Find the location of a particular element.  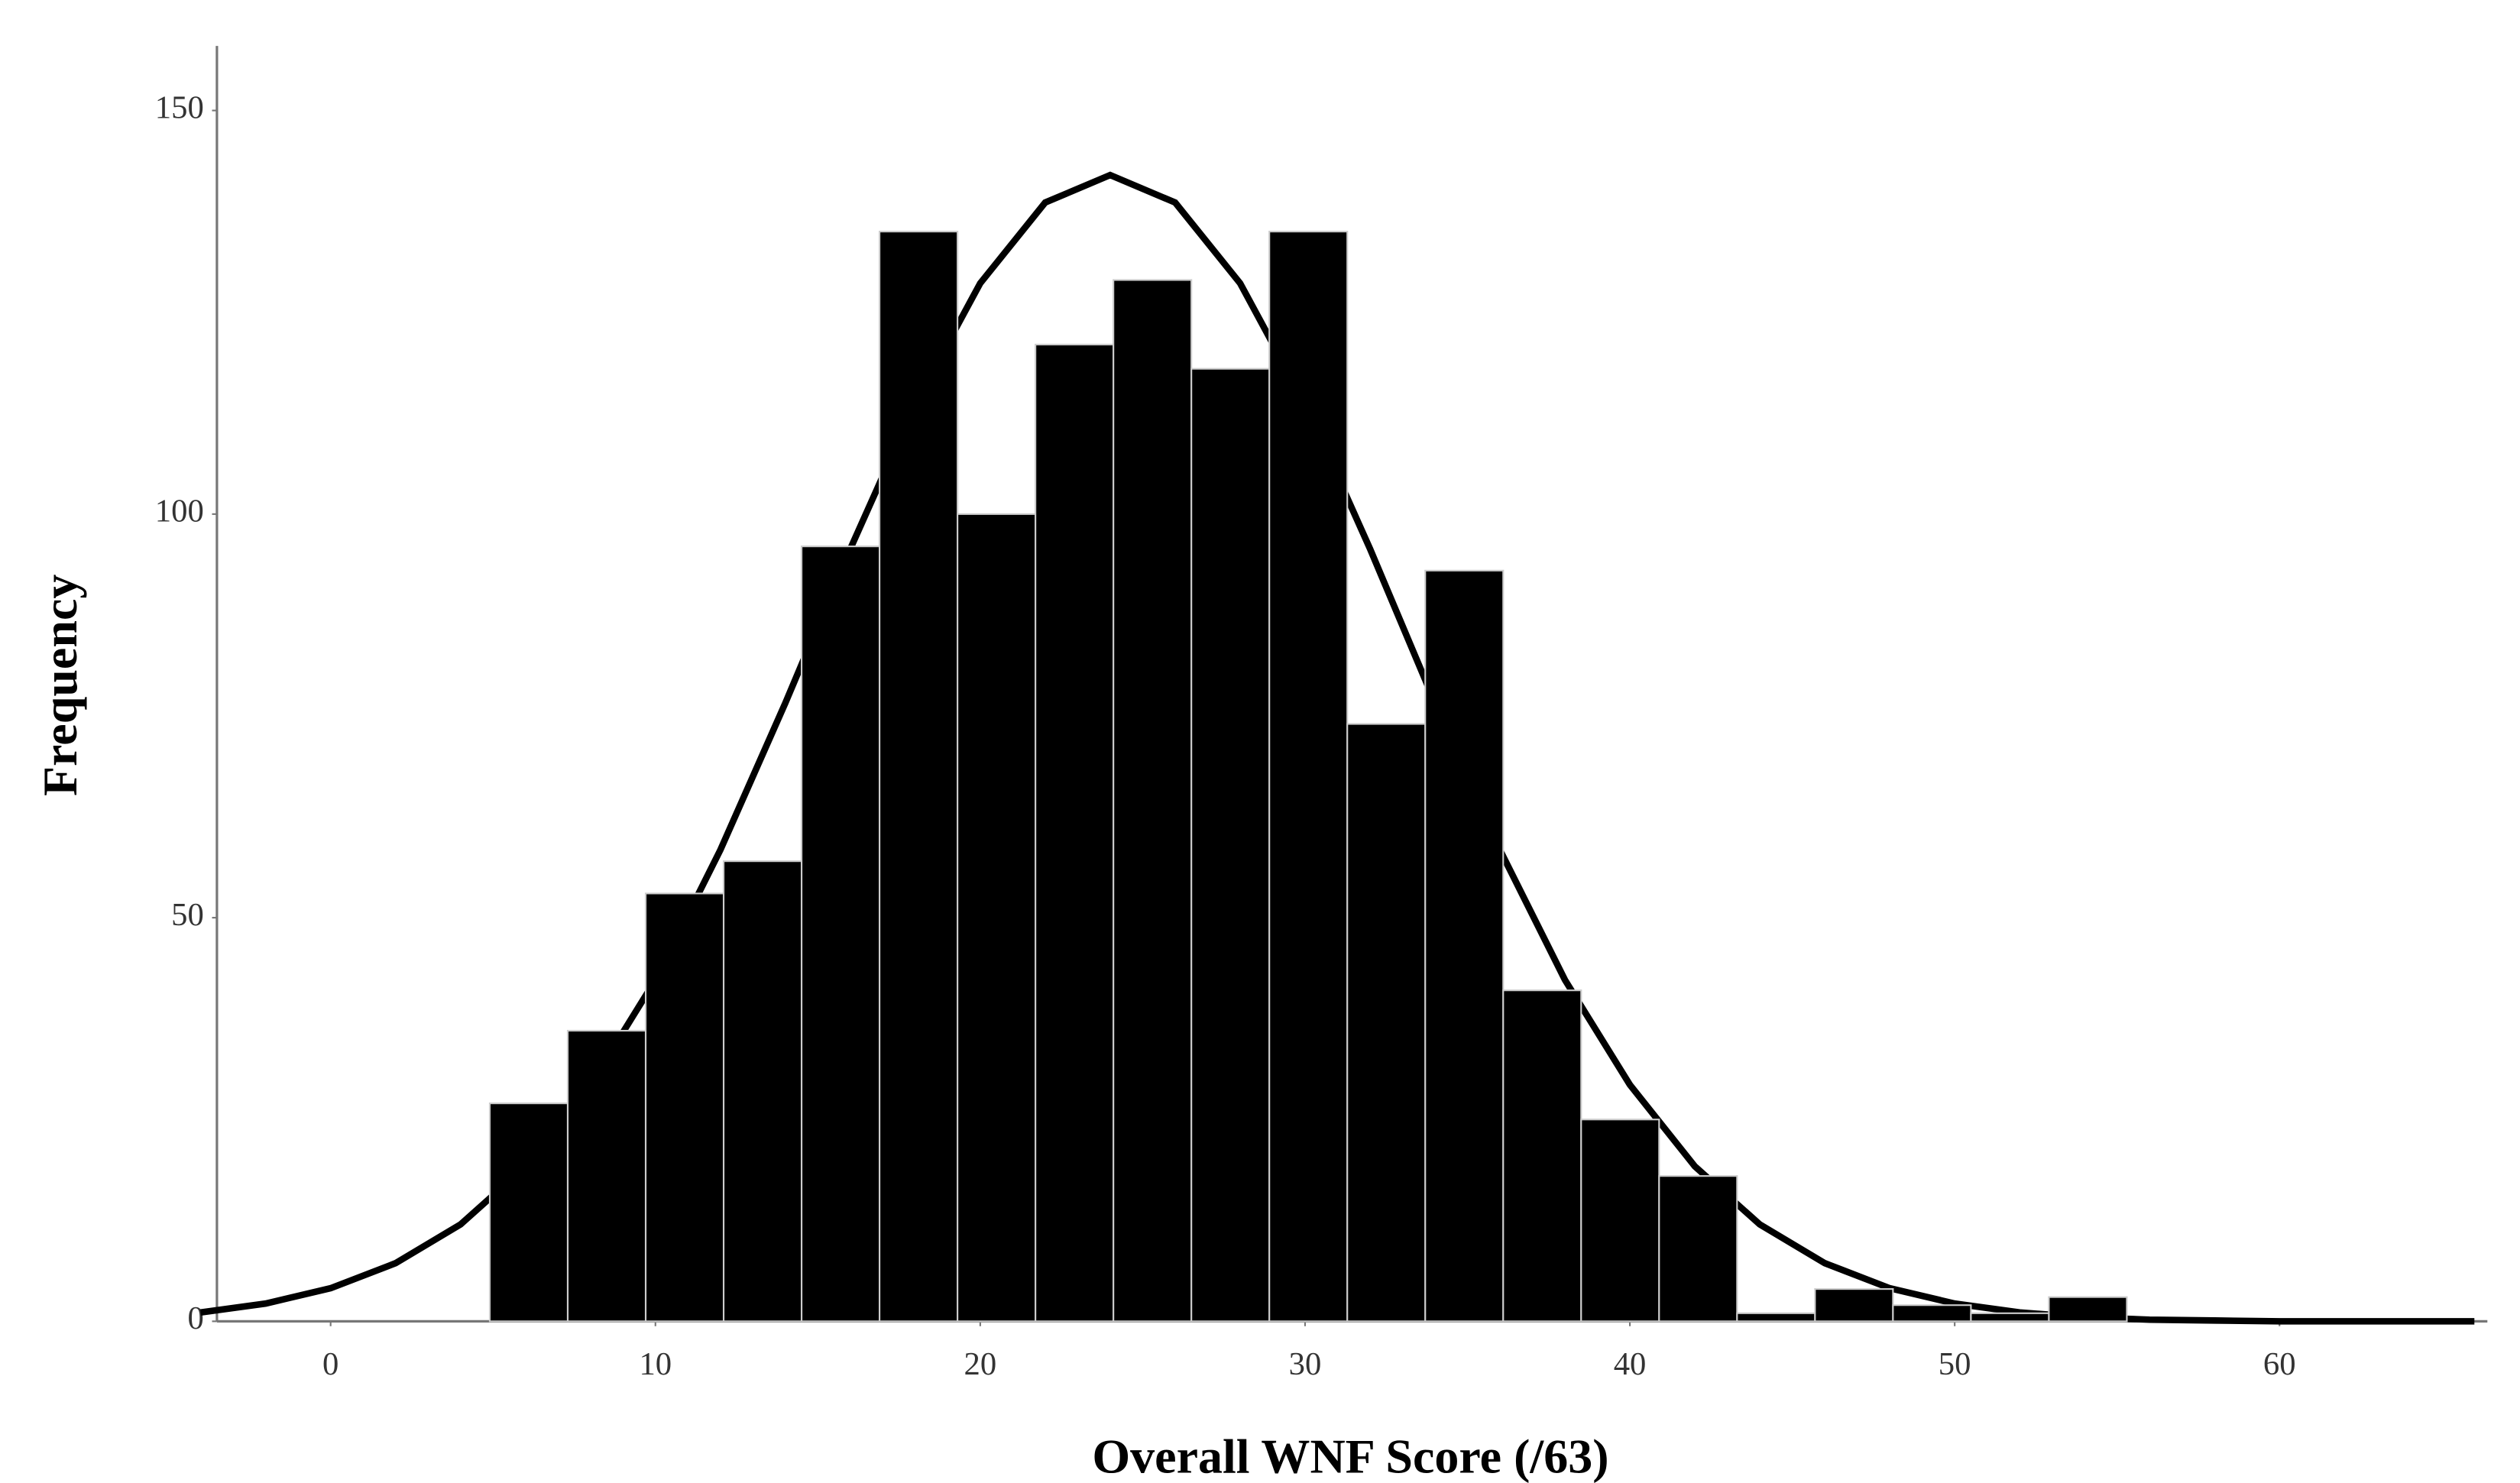

x-axis-title: Overall WNF Score (/63) is located at coordinates (1350, 1456).